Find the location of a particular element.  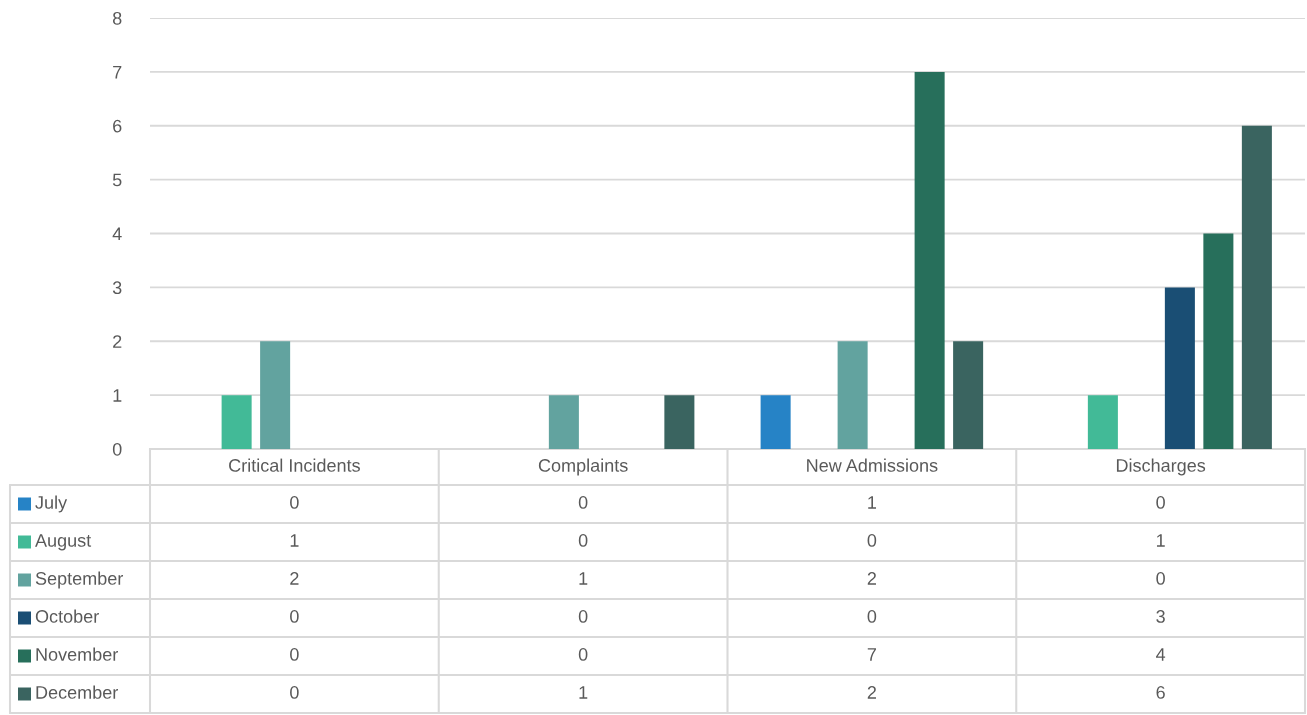

data-label: 3 is located at coordinates (1160, 616).